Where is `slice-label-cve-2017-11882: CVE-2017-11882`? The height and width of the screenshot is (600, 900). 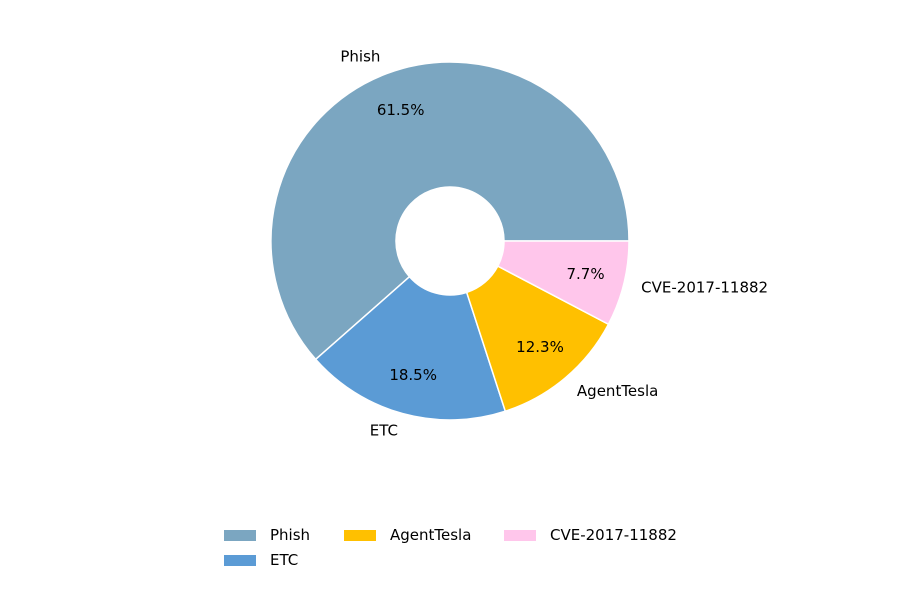 slice-label-cve-2017-11882: CVE-2017-11882 is located at coordinates (704, 288).